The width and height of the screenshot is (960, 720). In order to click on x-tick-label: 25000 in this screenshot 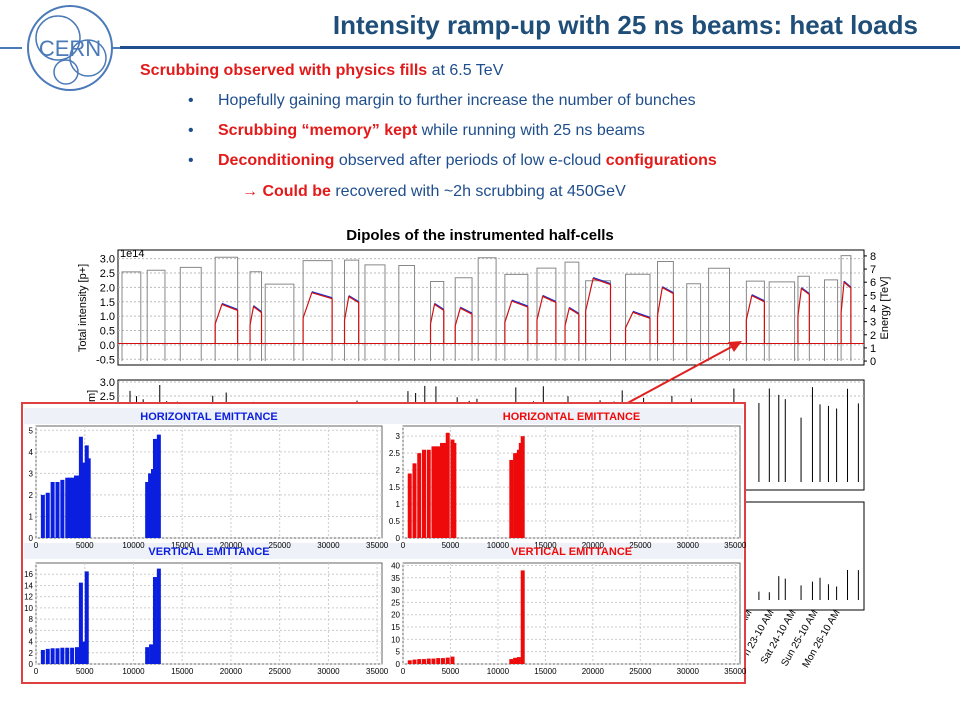, I will do `click(640, 671)`.